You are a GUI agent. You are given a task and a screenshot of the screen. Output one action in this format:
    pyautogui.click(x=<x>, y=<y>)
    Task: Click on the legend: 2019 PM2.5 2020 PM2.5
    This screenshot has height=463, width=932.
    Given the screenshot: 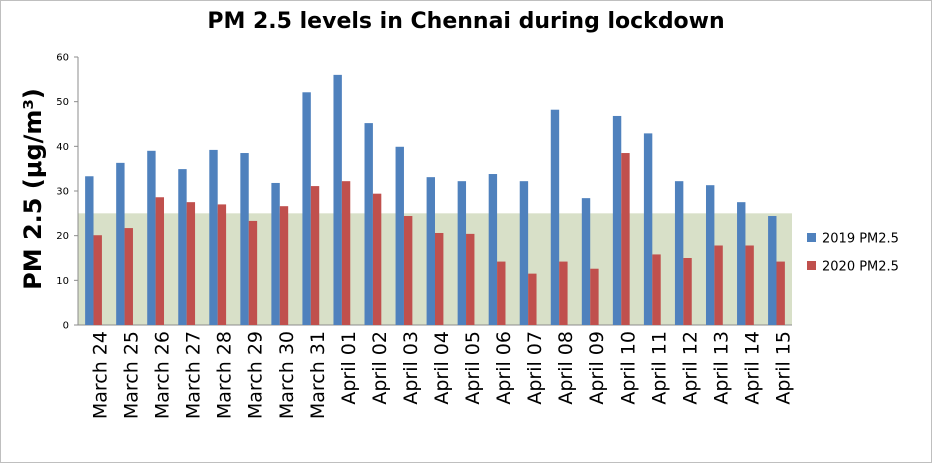 What is the action you would take?
    pyautogui.click(x=853, y=253)
    